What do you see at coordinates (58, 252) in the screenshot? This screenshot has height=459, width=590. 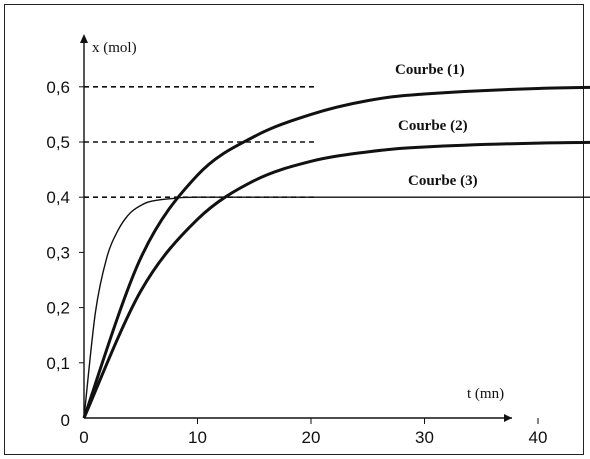 I see `y-tick-label: 0,3` at bounding box center [58, 252].